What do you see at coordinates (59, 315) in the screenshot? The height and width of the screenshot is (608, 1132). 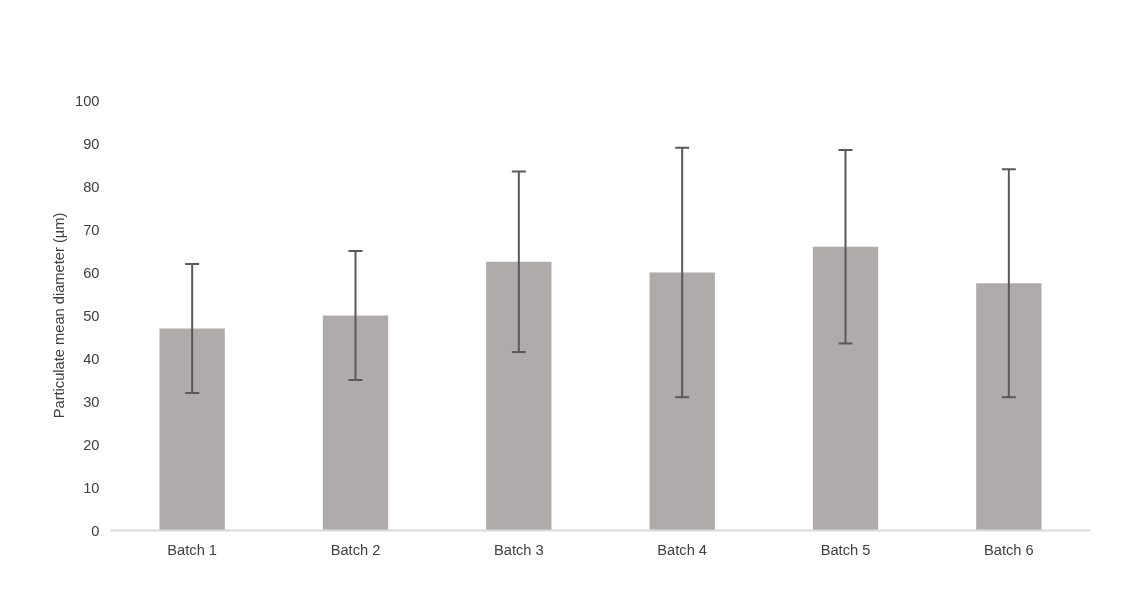 I see `y-axis-title: Particulate mean diameter (µm)` at bounding box center [59, 315].